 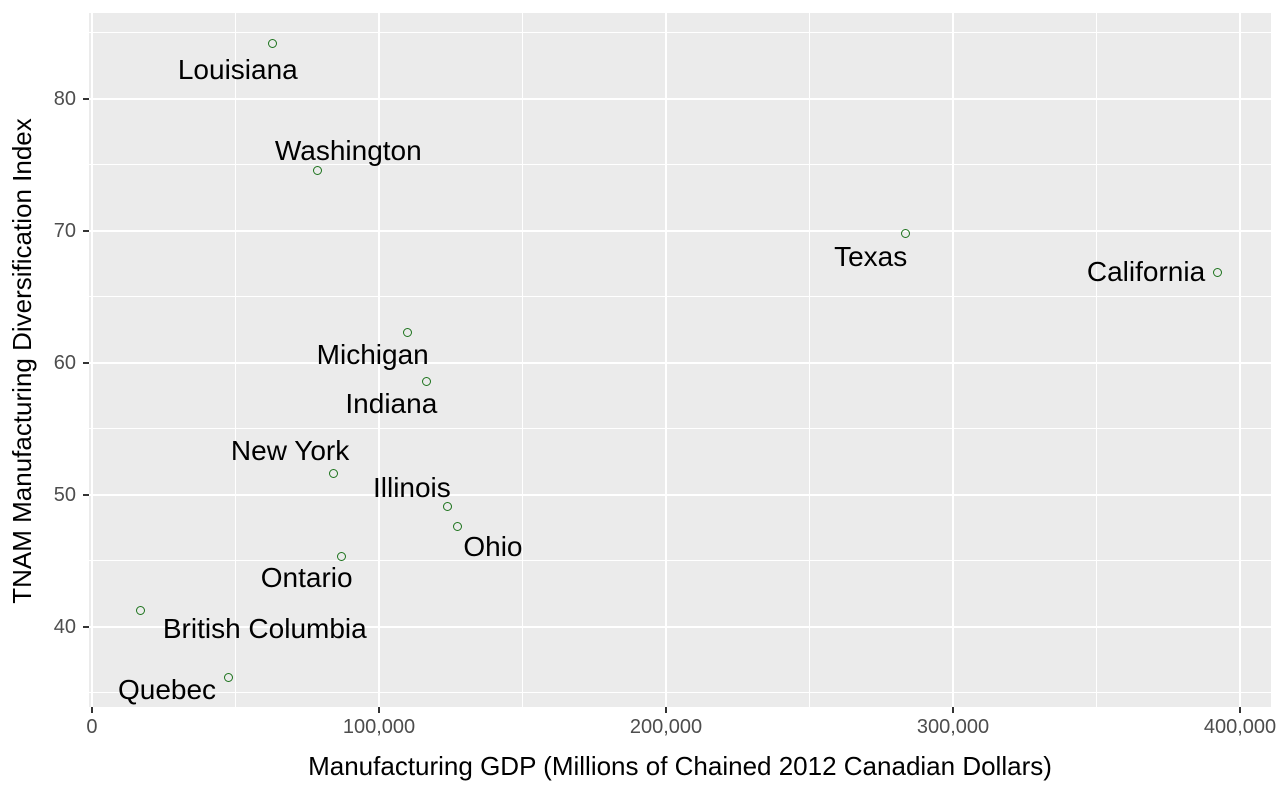 I want to click on point-label-illinois: Illinois, so click(x=411, y=488).